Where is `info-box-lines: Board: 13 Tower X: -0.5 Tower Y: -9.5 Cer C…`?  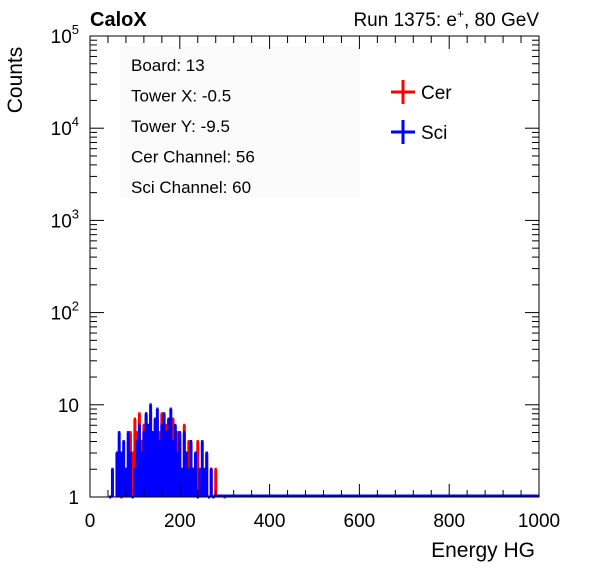 info-box-lines: Board: 13 Tower X: -0.5 Tower Y: -9.5 Cer C… is located at coordinates (193, 126).